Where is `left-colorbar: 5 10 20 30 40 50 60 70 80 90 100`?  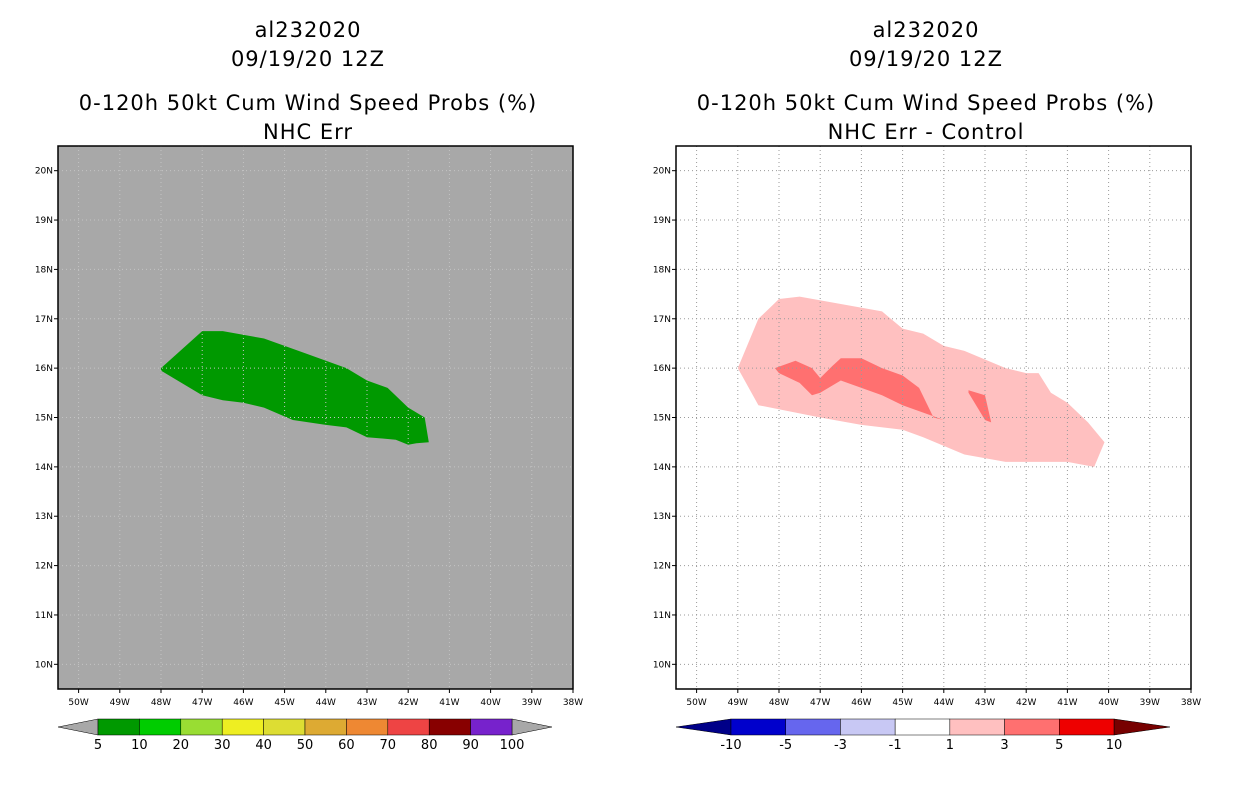
left-colorbar: 5 10 20 30 40 50 60 70 80 90 100 is located at coordinates (305, 735).